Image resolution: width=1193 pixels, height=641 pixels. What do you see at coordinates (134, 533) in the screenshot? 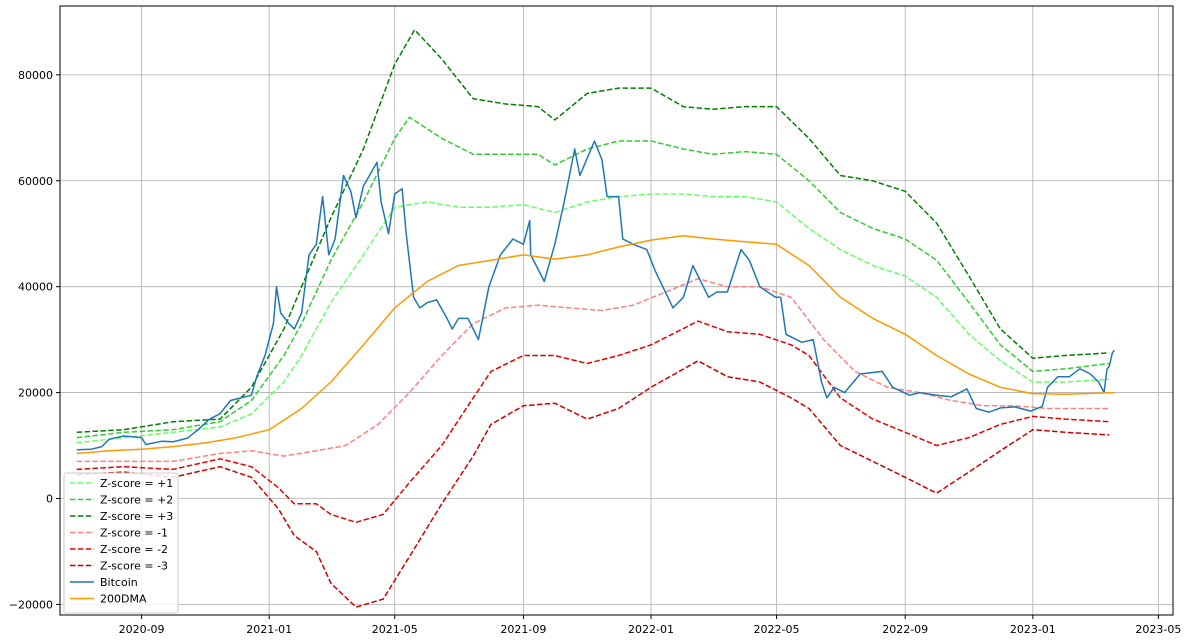
I see `legend-label: Z-score = -1` at bounding box center [134, 533].